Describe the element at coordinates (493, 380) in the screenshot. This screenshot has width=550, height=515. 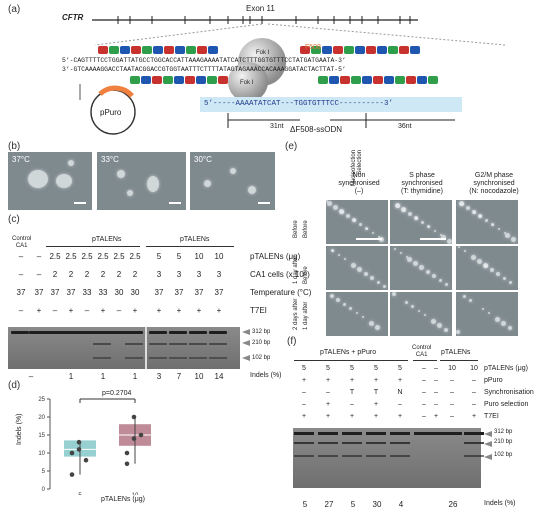
I see `f-row-label: pPuro` at that location.